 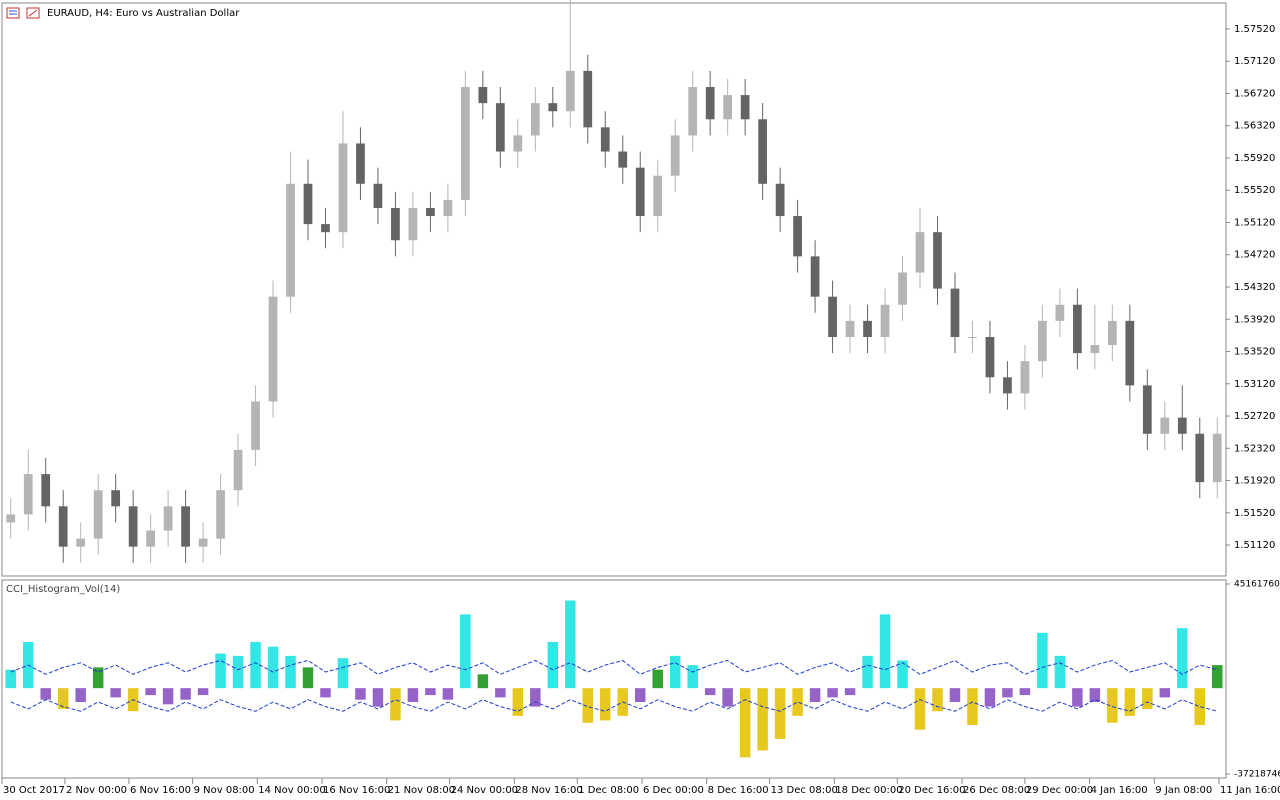 I want to click on x-tick-label: 2 Nov 00:00, so click(x=96, y=790).